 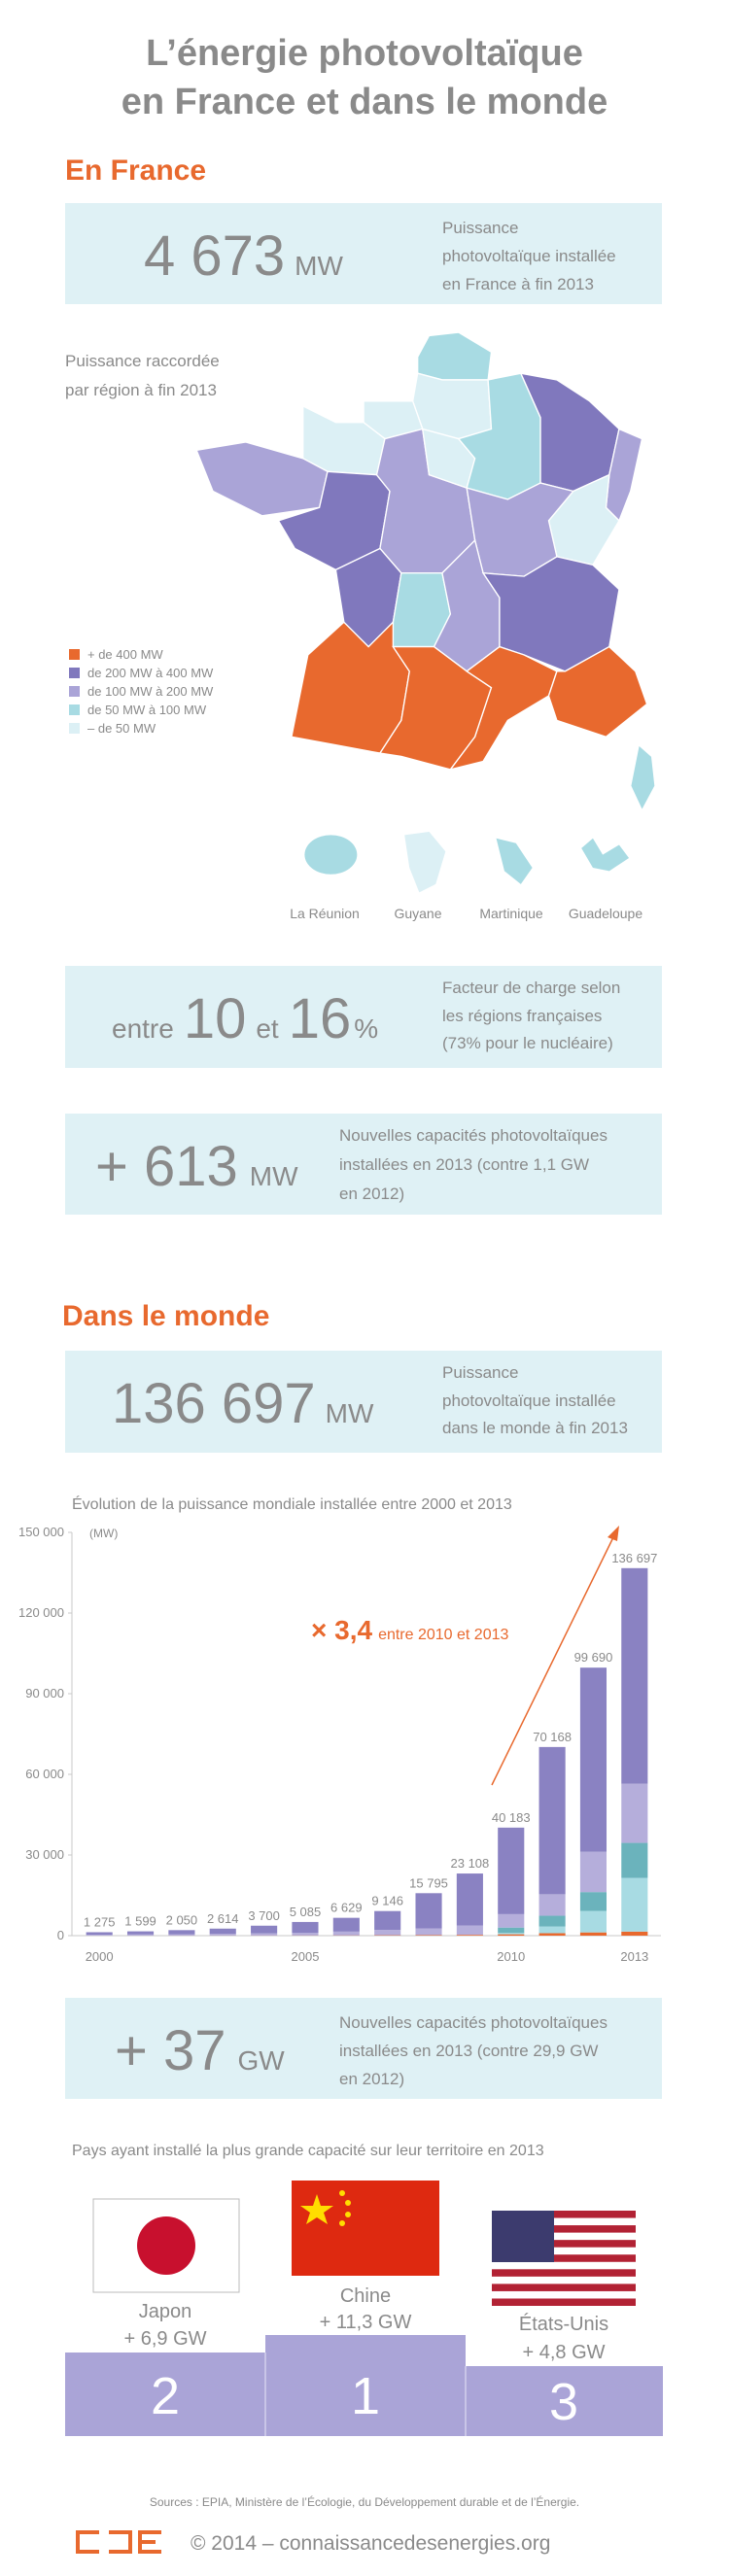 I want to click on stat-text: entre, so click(x=143, y=1028).